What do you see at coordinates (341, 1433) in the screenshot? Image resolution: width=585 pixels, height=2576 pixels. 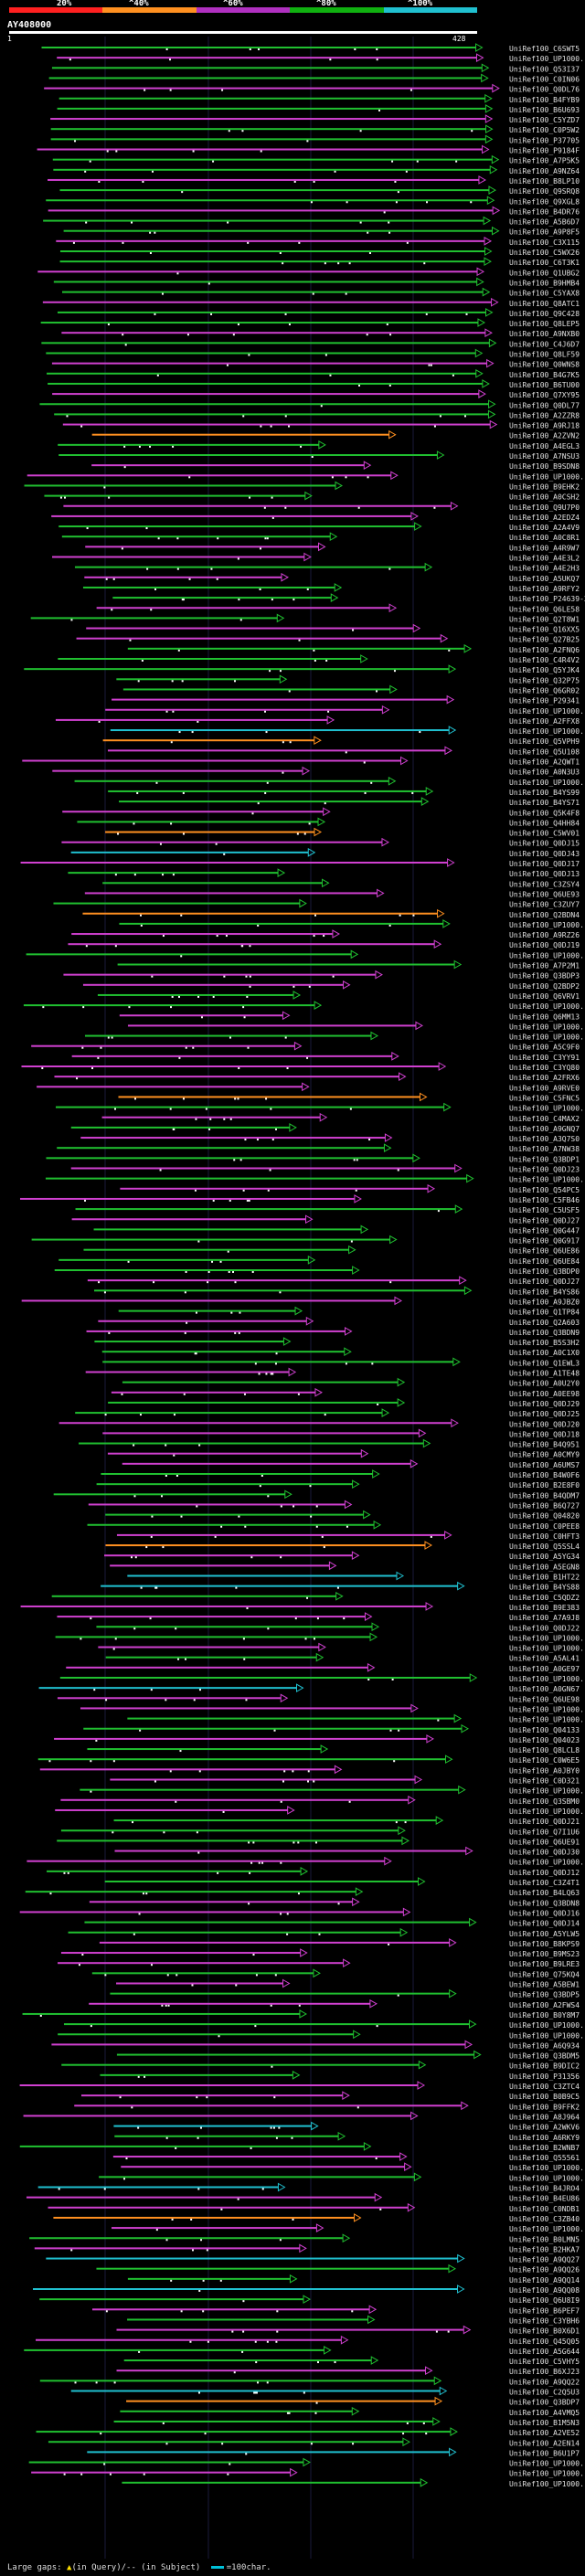 I see `hit-row: UniRef100_Q0DJ18` at bounding box center [341, 1433].